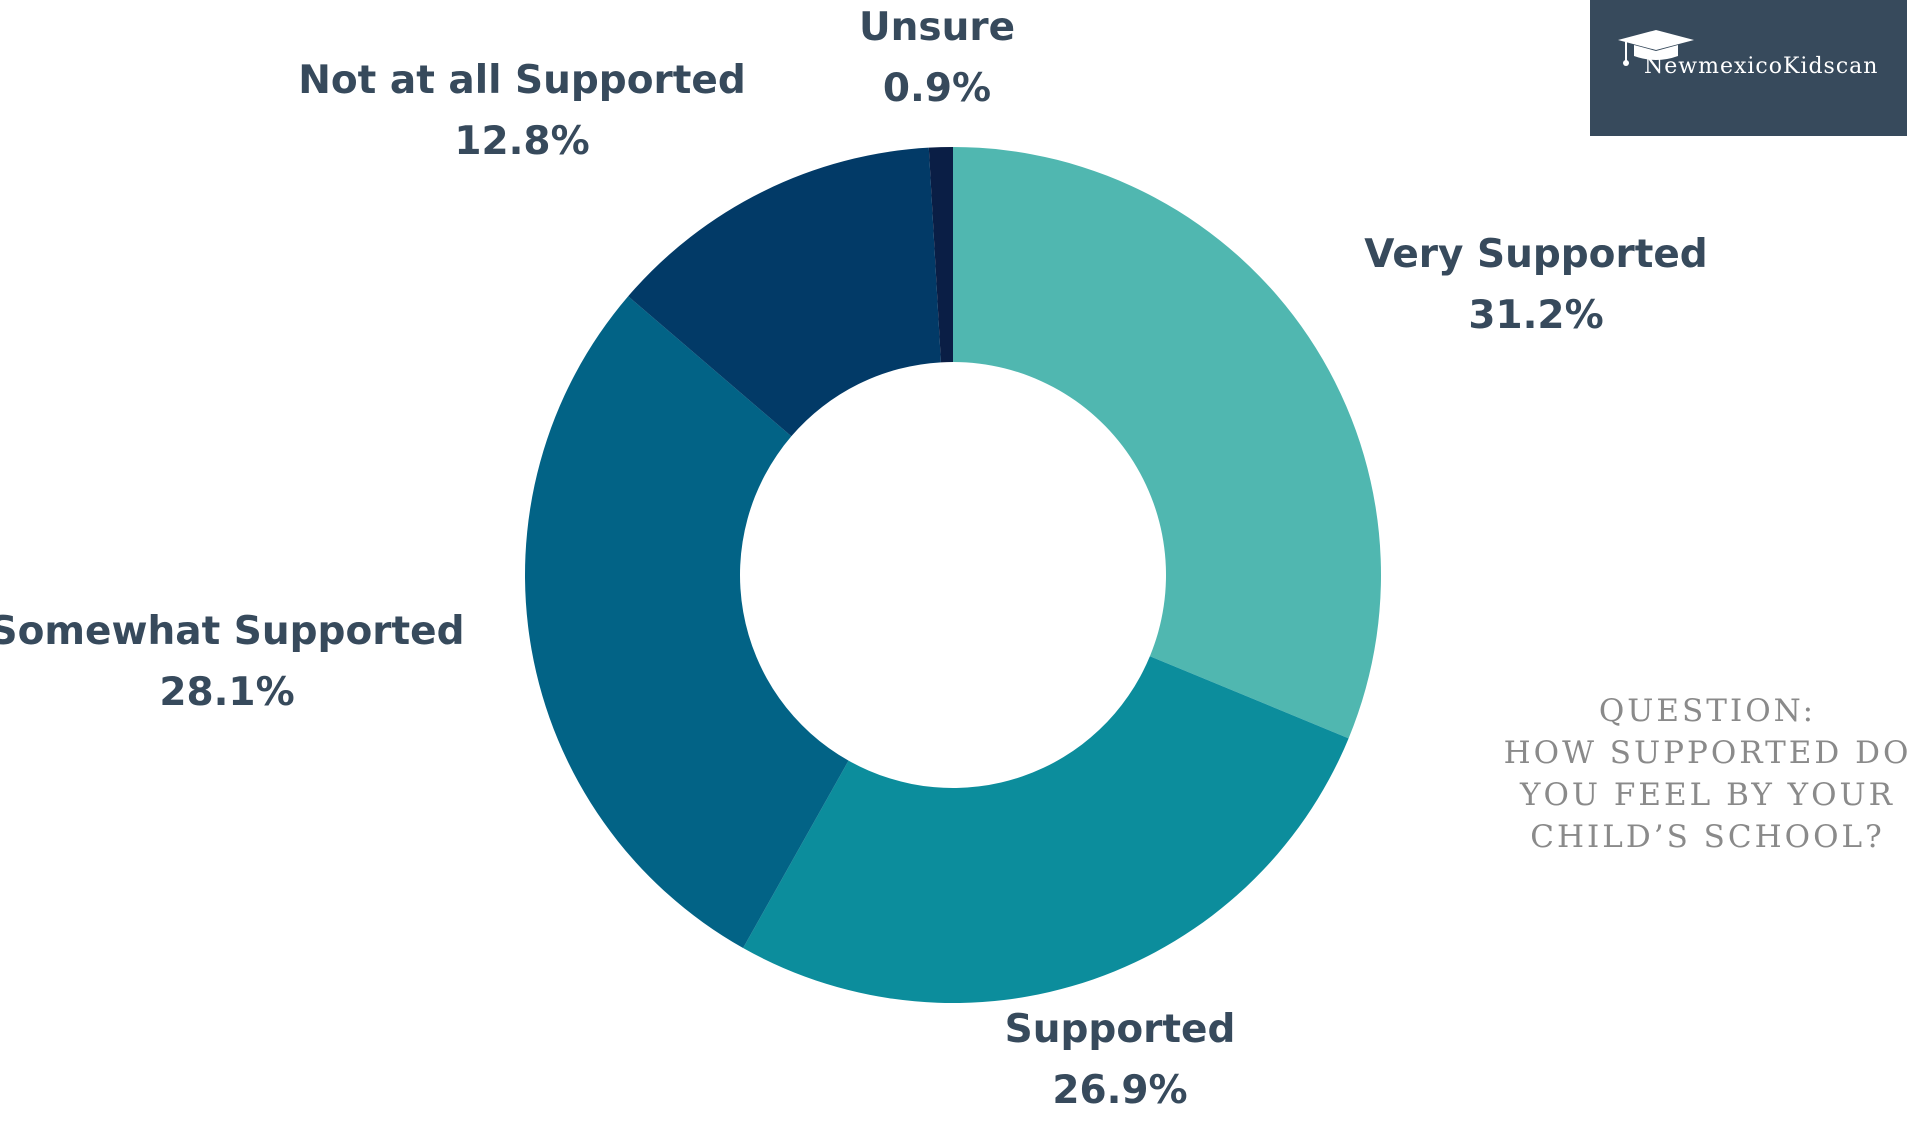 The width and height of the screenshot is (1907, 1121). I want to click on label-supported: Supported 26.9%, so click(1120, 1060).